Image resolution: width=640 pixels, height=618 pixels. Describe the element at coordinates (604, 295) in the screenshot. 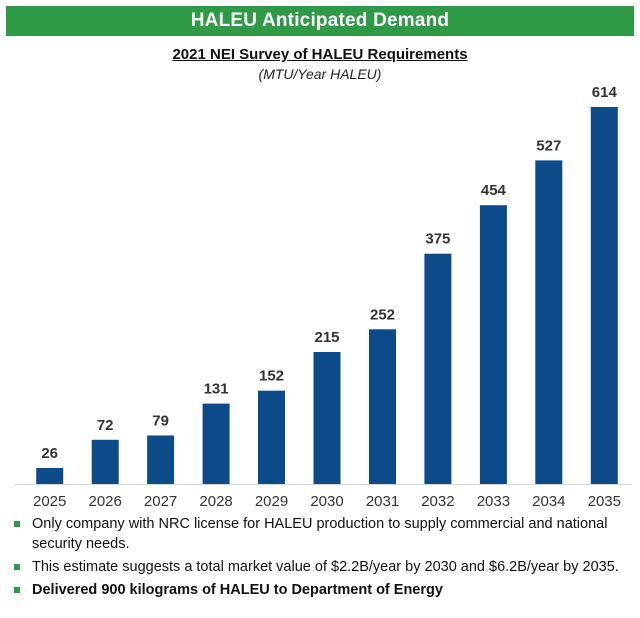

I see `bar-2035` at that location.